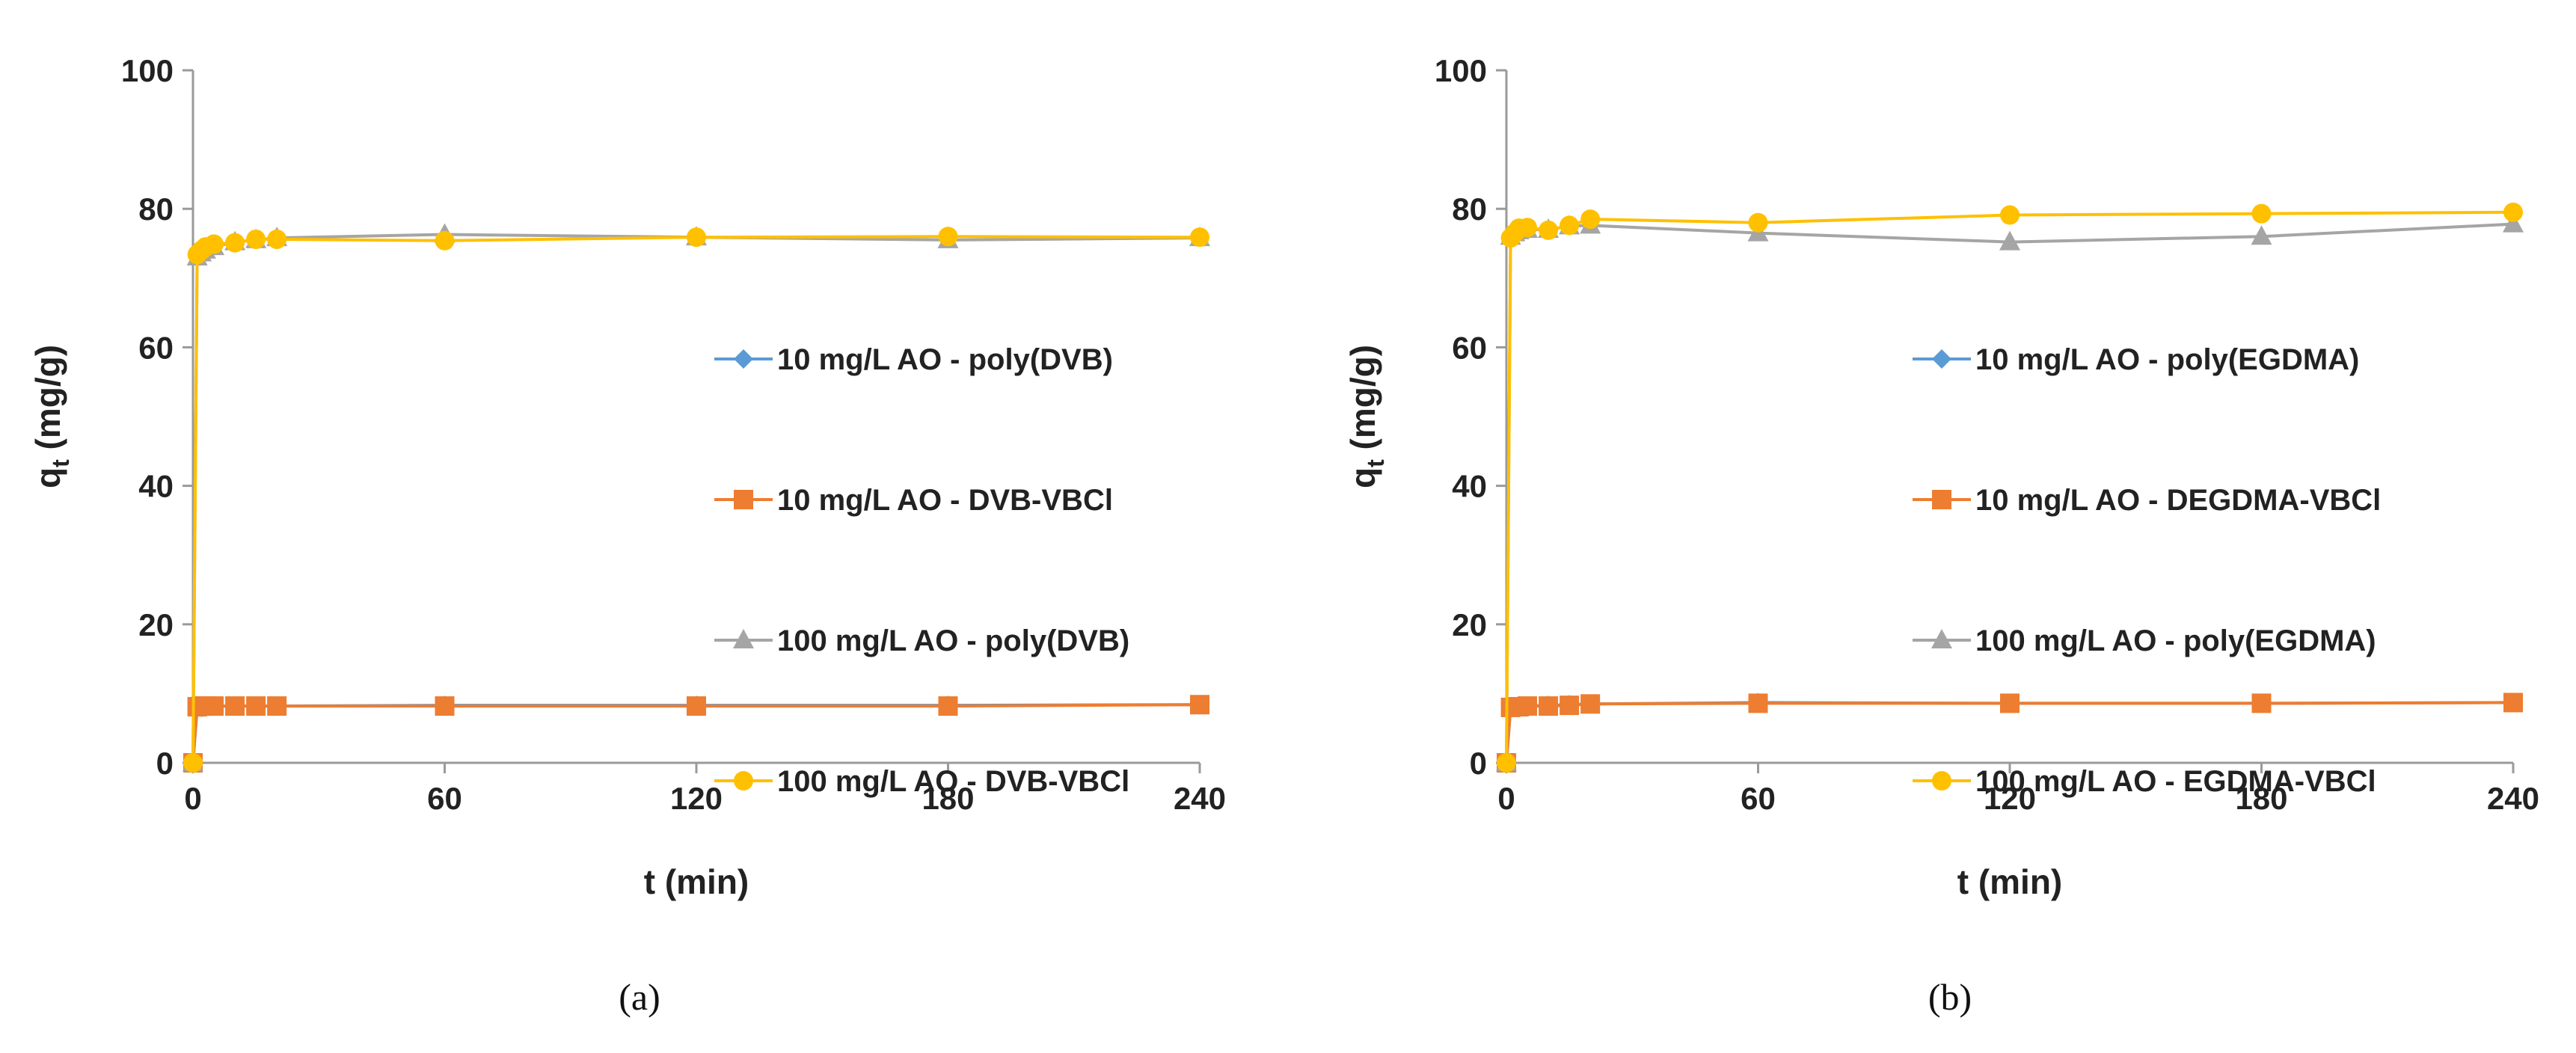 The width and height of the screenshot is (2576, 1053). I want to click on panel-label: (a), so click(639, 997).